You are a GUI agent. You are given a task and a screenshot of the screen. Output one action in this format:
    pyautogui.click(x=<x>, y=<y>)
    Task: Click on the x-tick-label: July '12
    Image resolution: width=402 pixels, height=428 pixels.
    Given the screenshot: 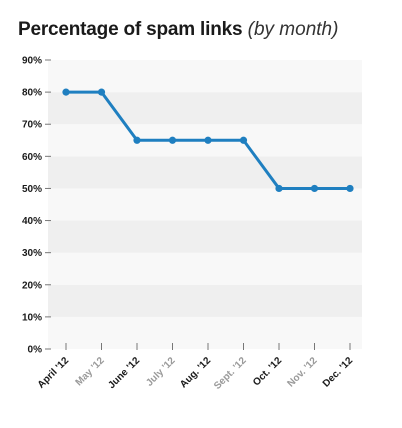 What is the action you would take?
    pyautogui.click(x=161, y=372)
    